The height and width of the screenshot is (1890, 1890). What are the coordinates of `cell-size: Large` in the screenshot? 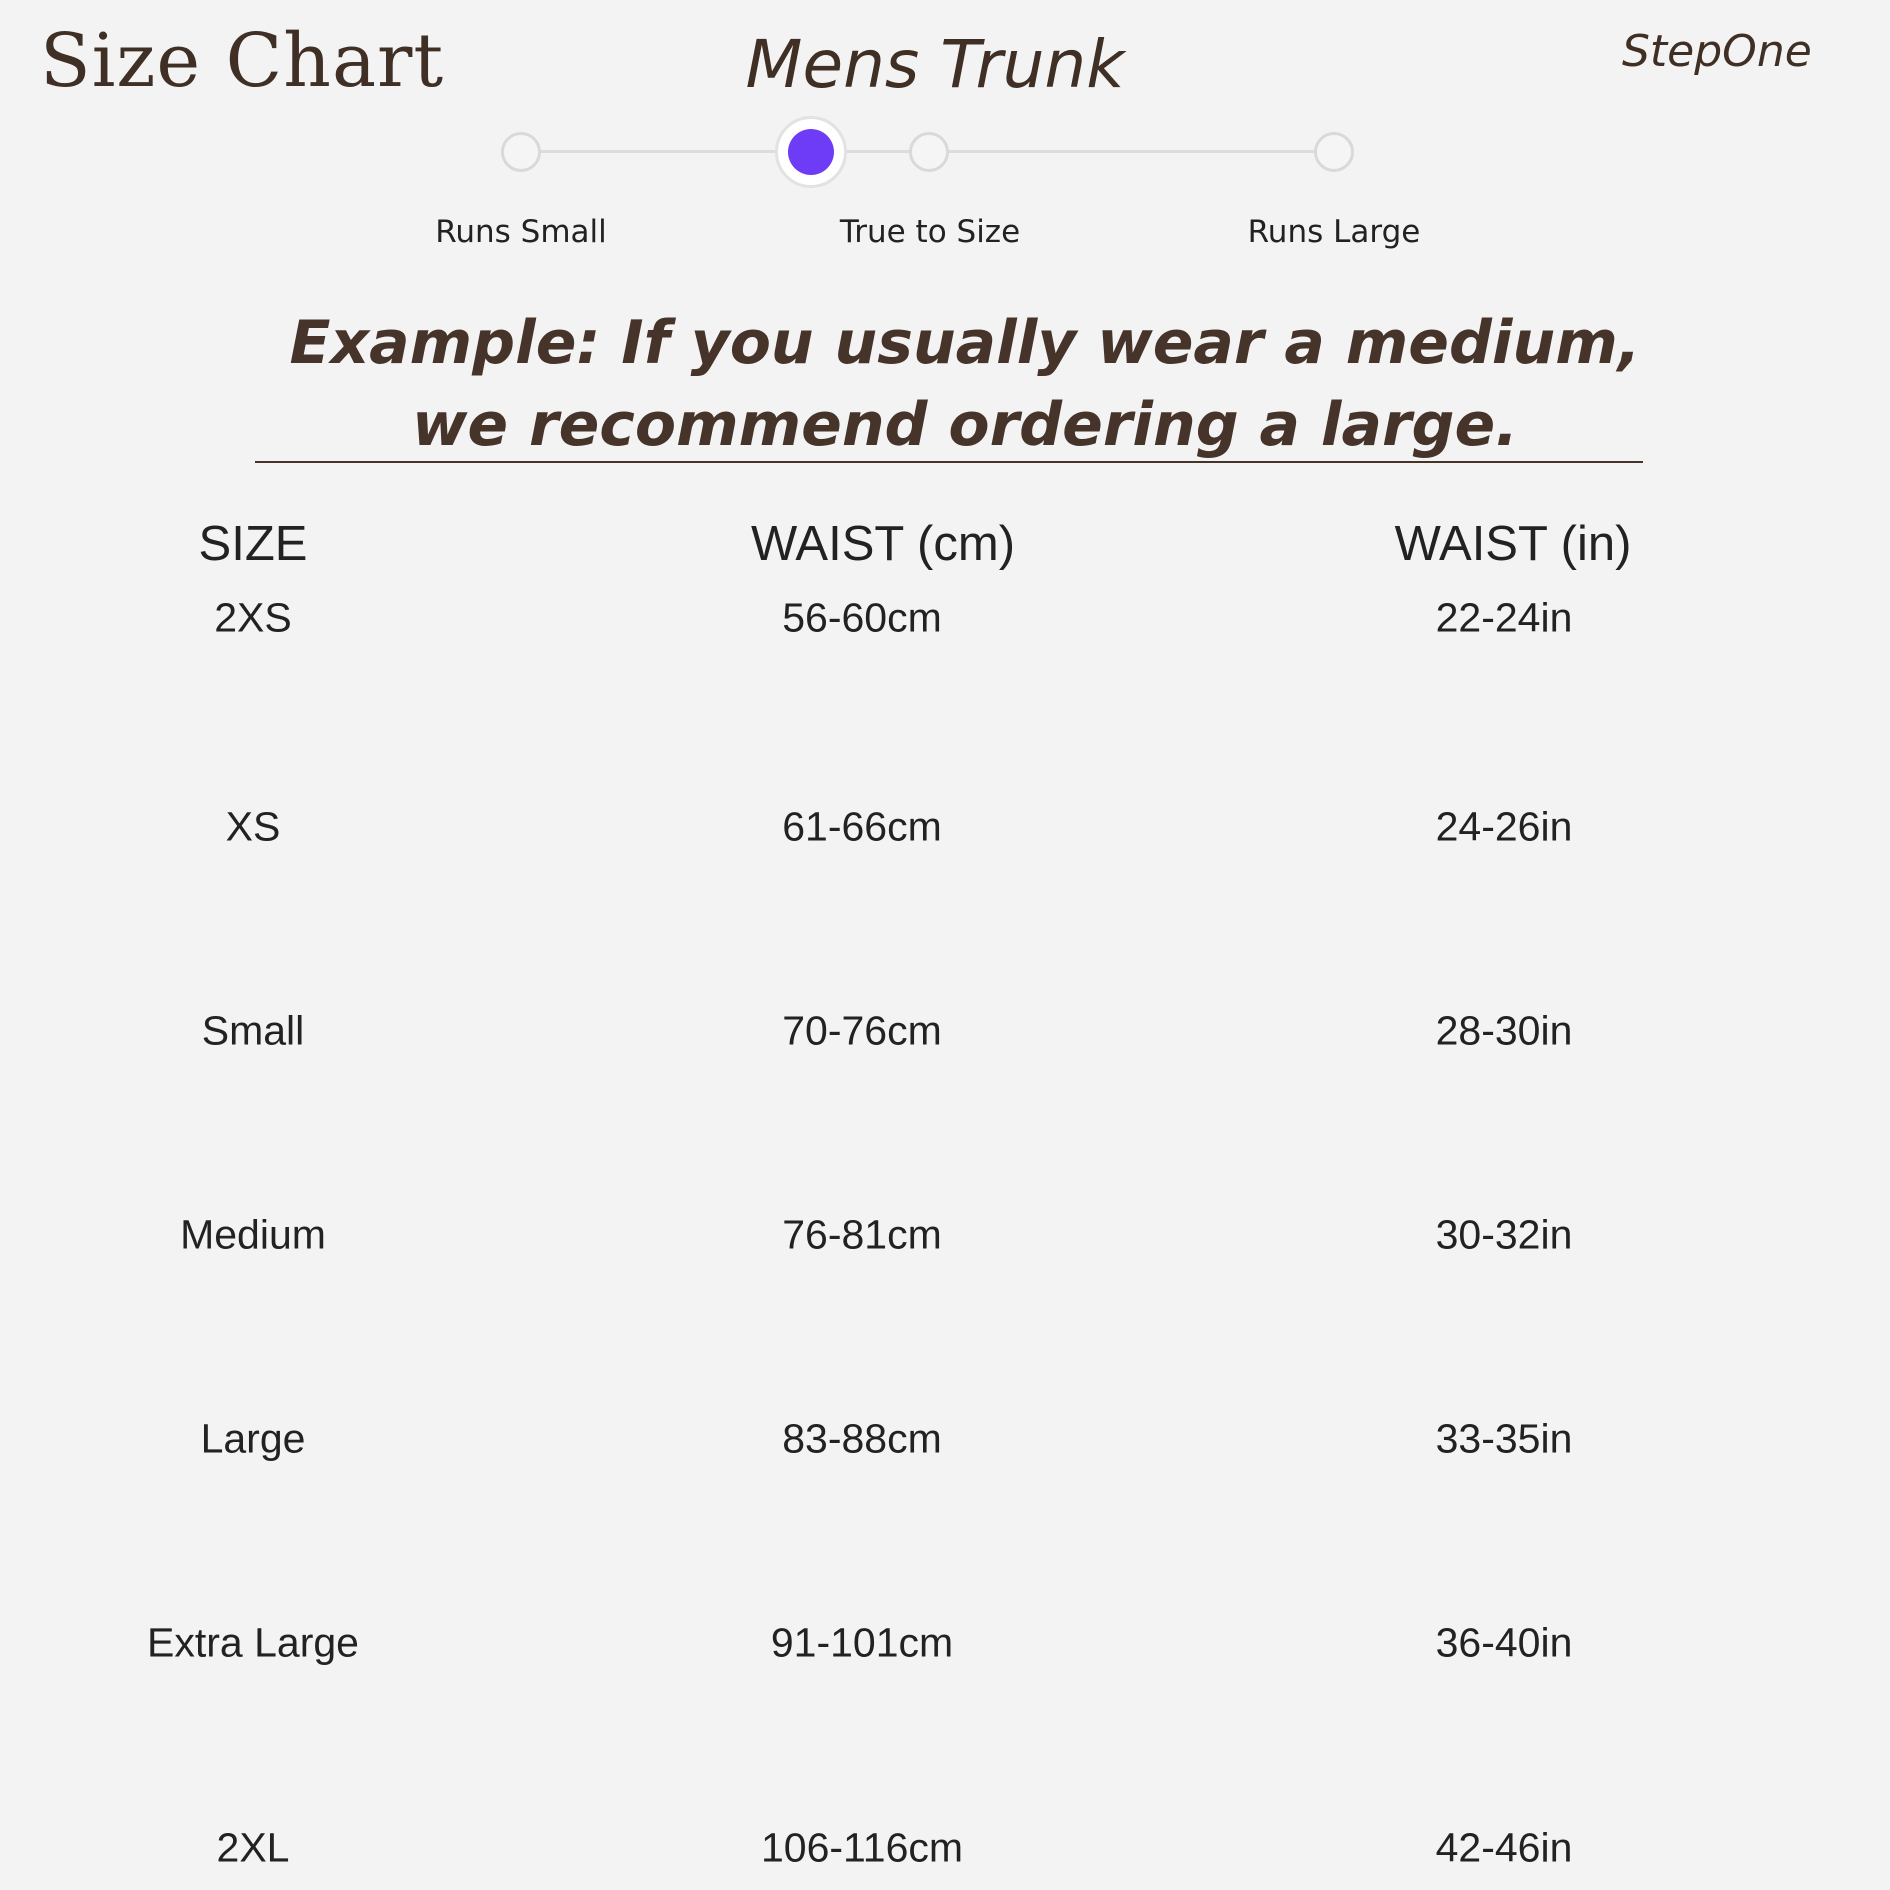 It's located at (253, 1438).